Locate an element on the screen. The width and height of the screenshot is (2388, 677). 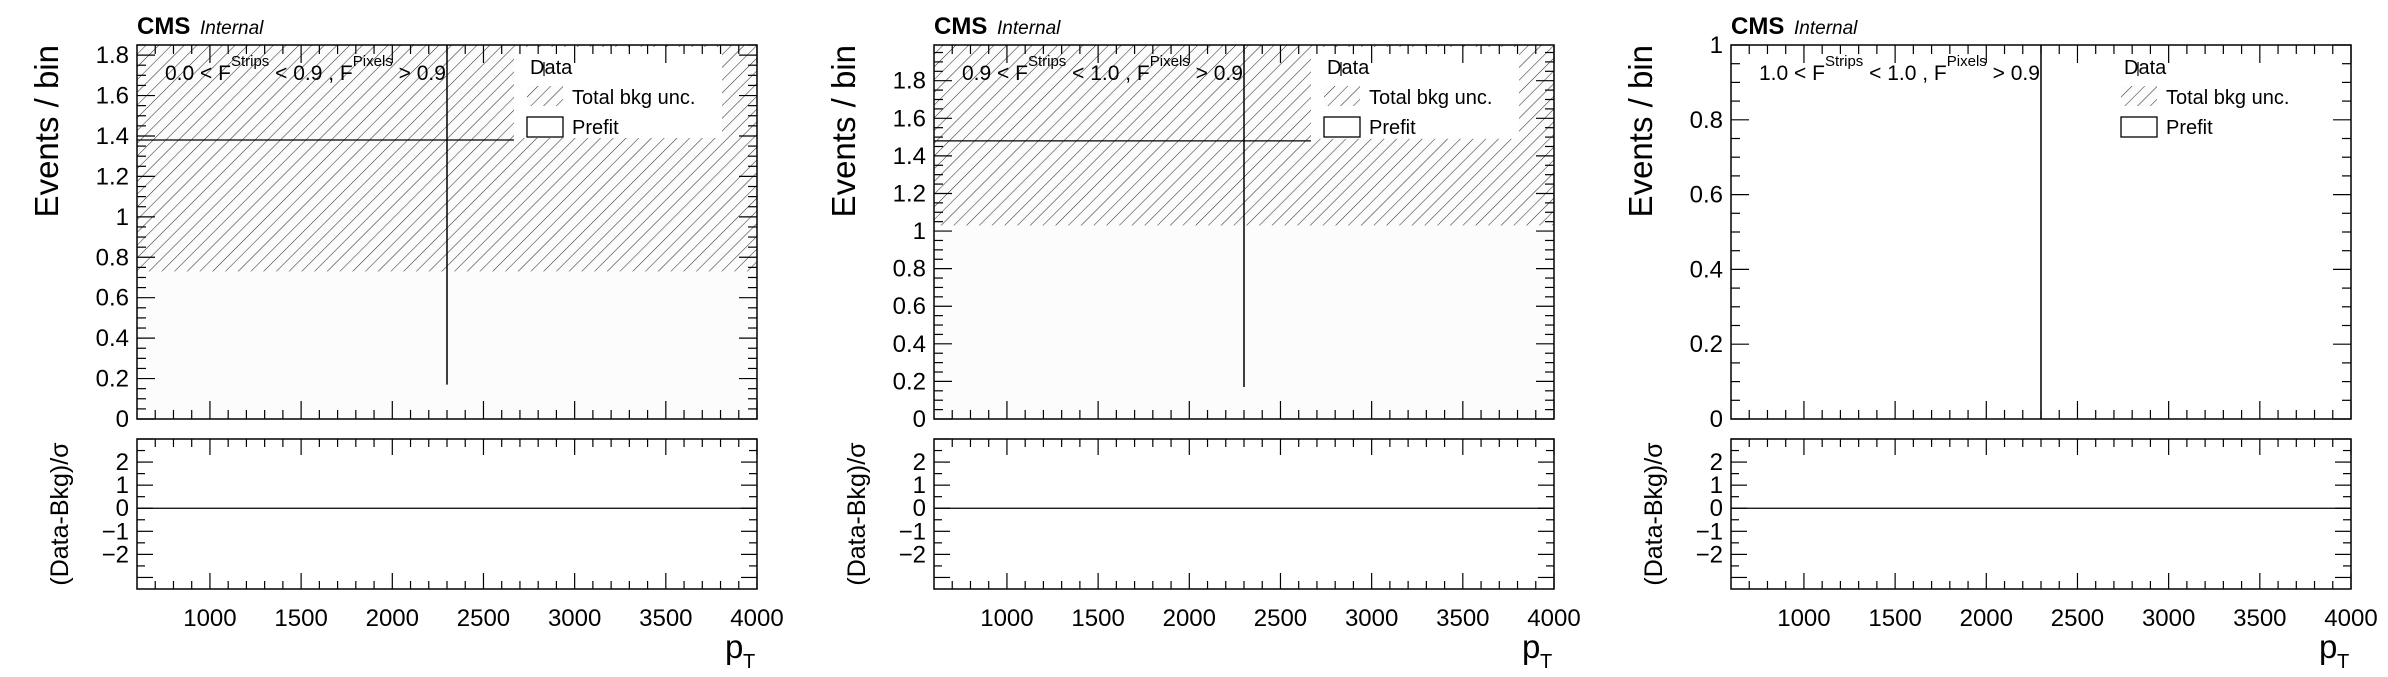
region-label: 0.0 < FStrips < 0.9 , FPixels > 0.9 is located at coordinates (305, 69).